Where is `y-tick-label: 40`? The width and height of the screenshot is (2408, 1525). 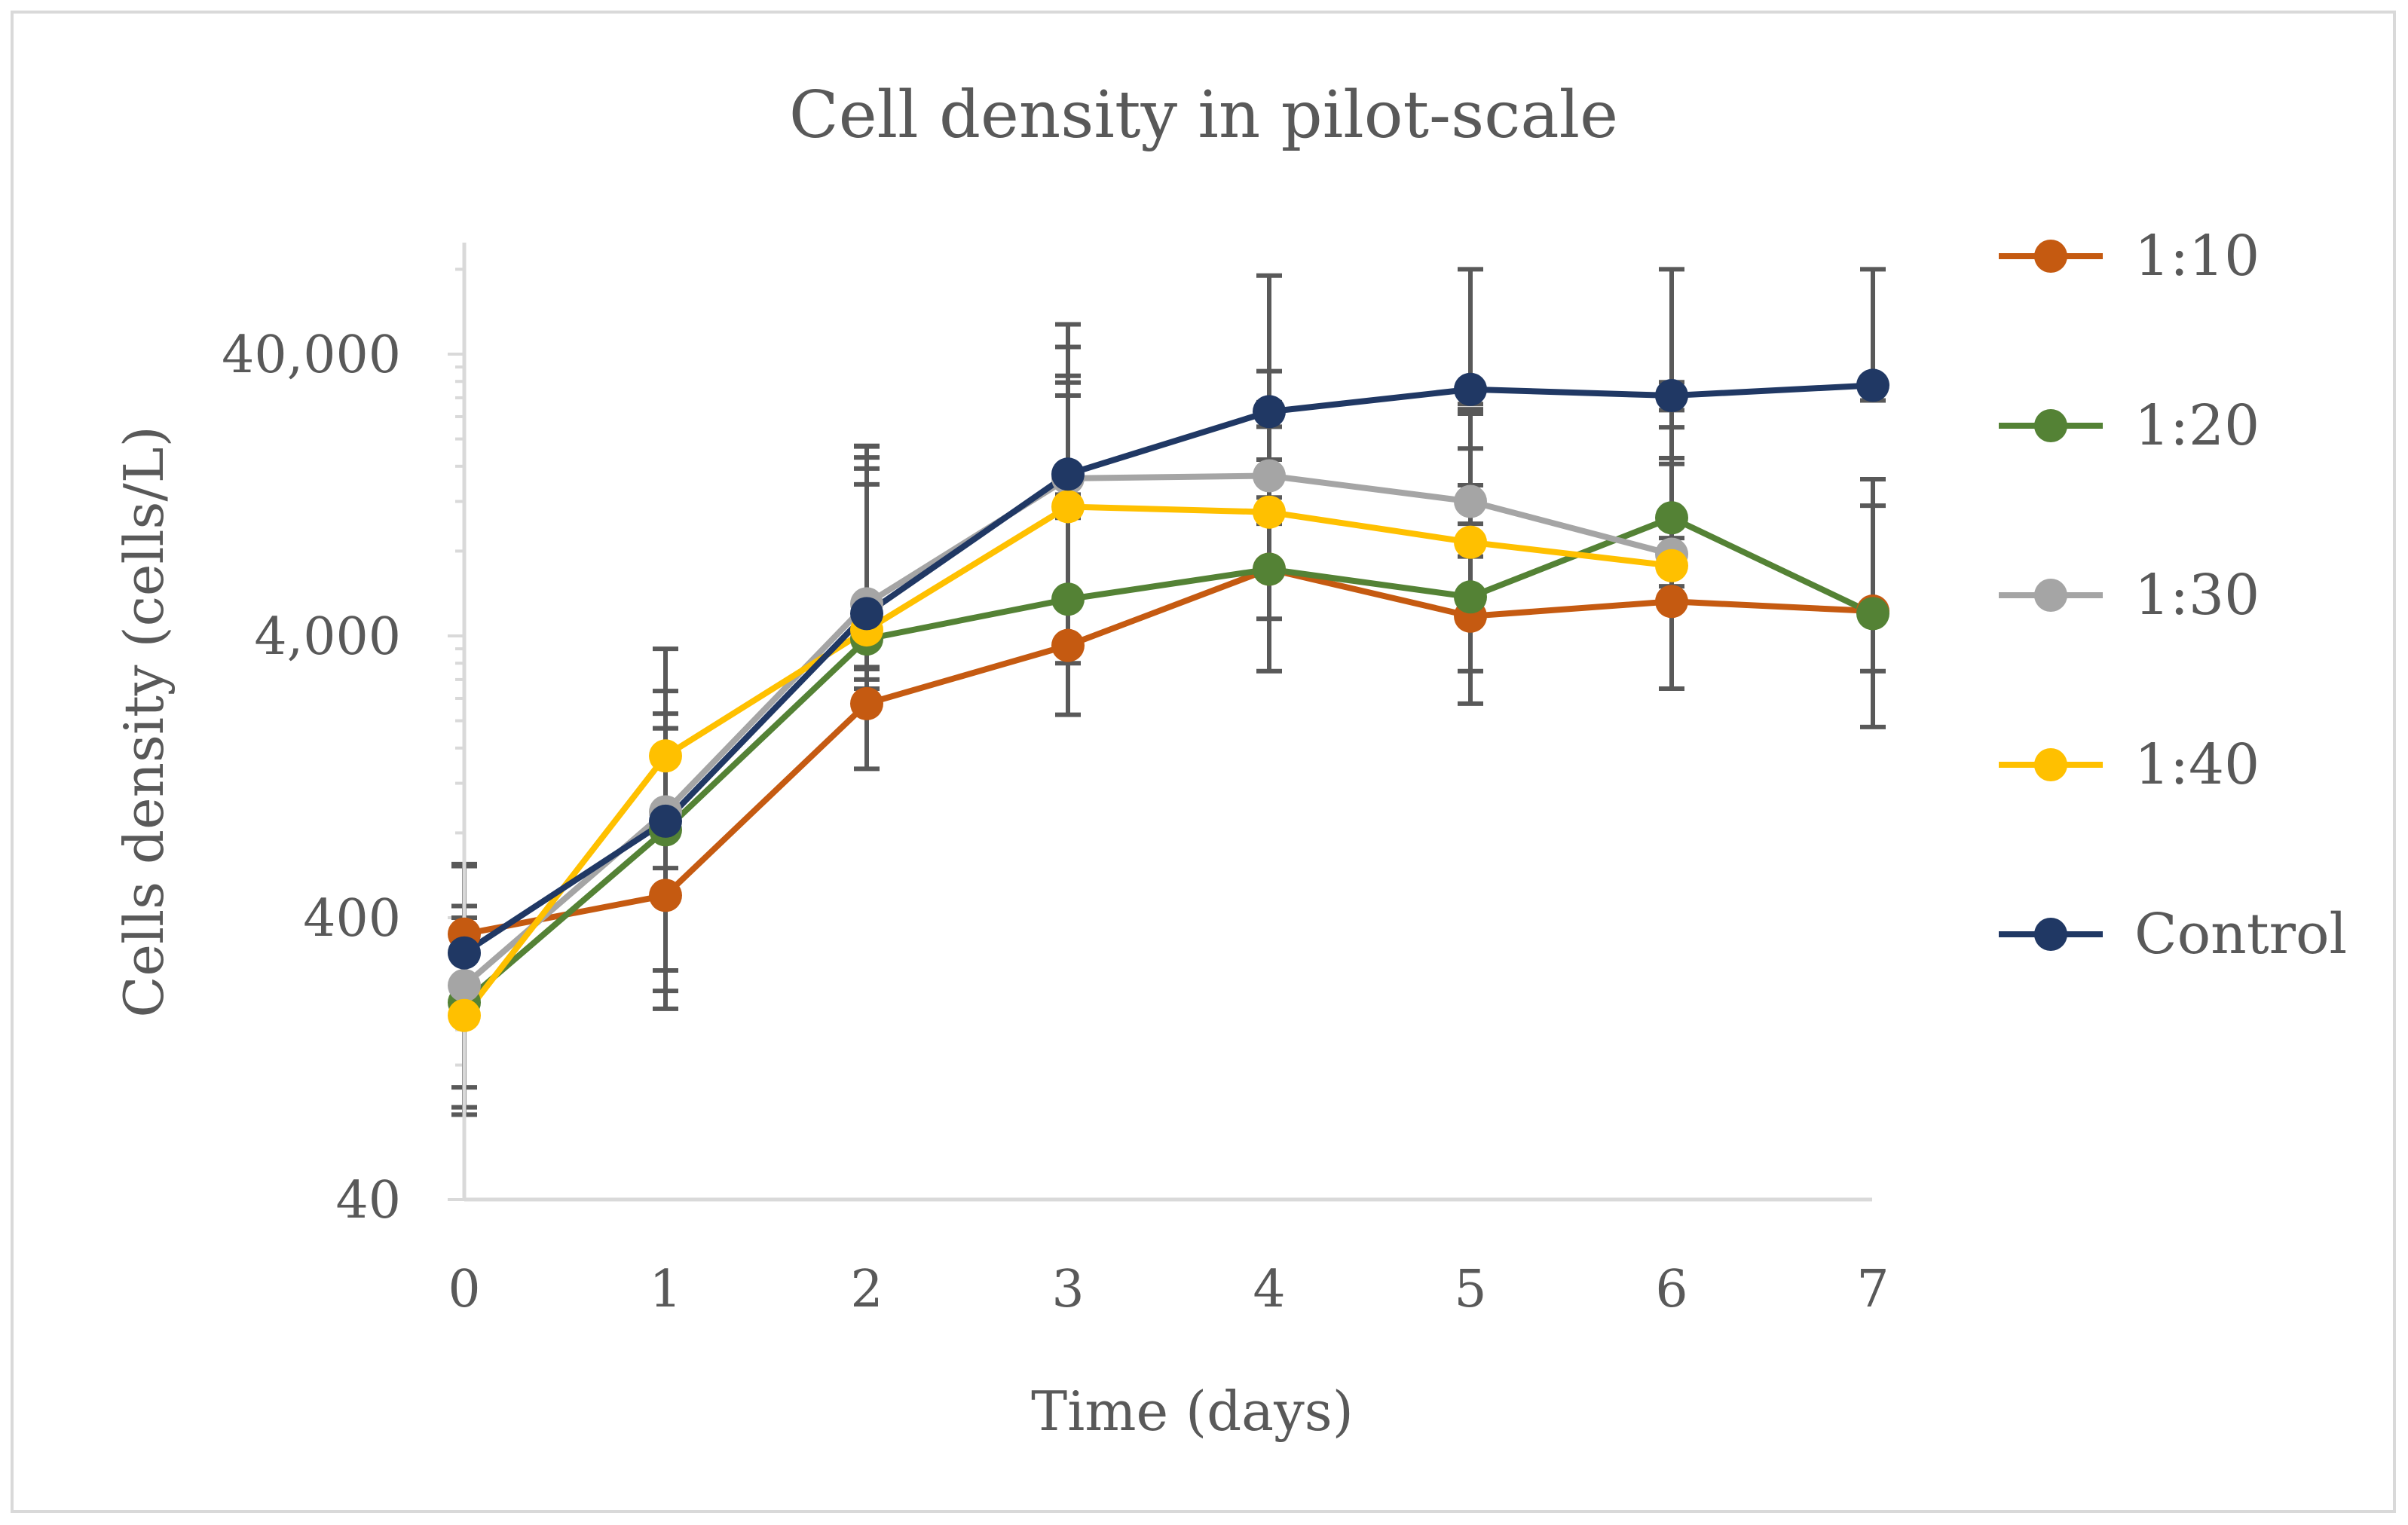
y-tick-label: 40 is located at coordinates (368, 1200).